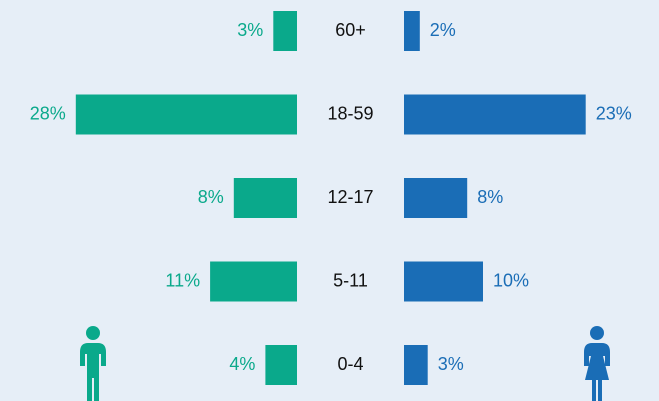 The image size is (659, 401). What do you see at coordinates (443, 30) in the screenshot?
I see `value-label: 2%` at bounding box center [443, 30].